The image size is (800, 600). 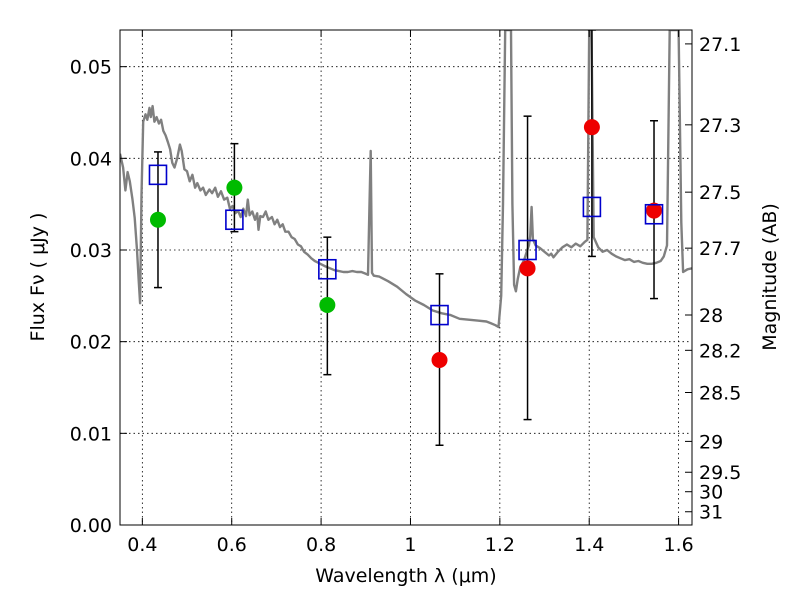 What do you see at coordinates (720, 193) in the screenshot?
I see `mag-tick-label: 27.5` at bounding box center [720, 193].